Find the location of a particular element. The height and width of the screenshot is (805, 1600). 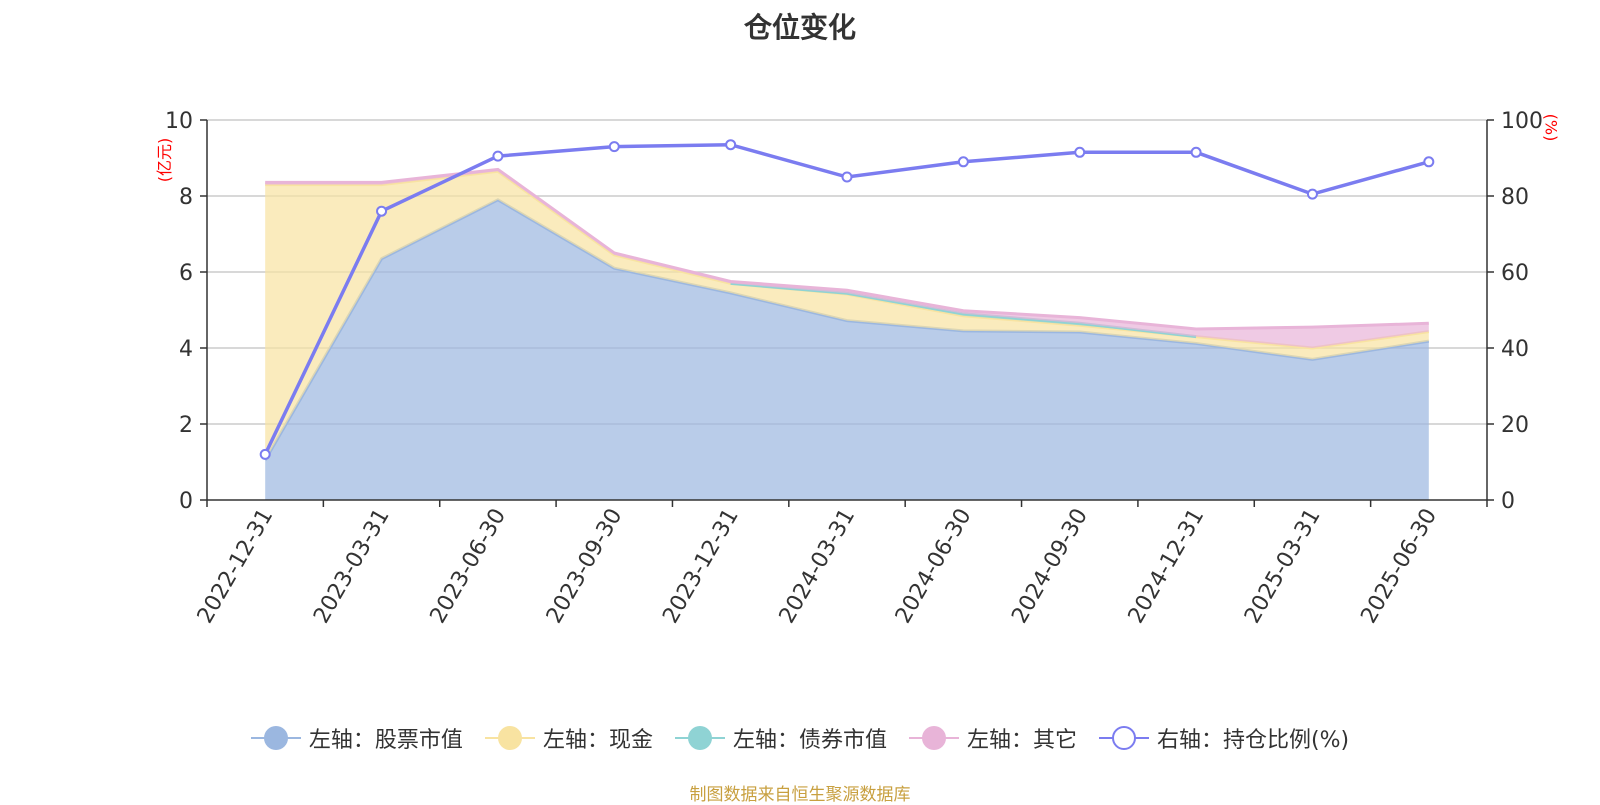

legend-item-3: 左轴：其它 is located at coordinates (992, 738).